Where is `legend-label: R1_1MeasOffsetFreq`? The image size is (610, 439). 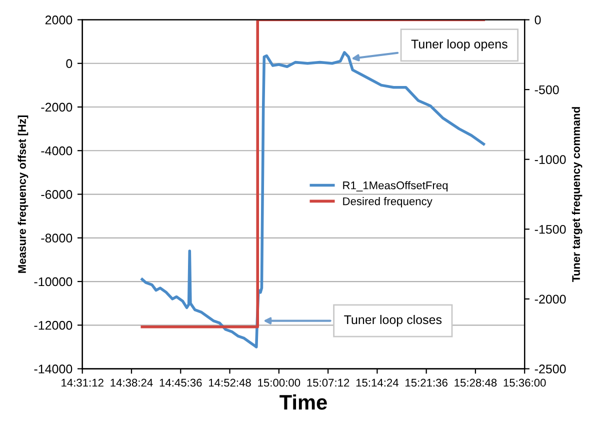
legend-label: R1_1MeasOffsetFreq is located at coordinates (395, 186).